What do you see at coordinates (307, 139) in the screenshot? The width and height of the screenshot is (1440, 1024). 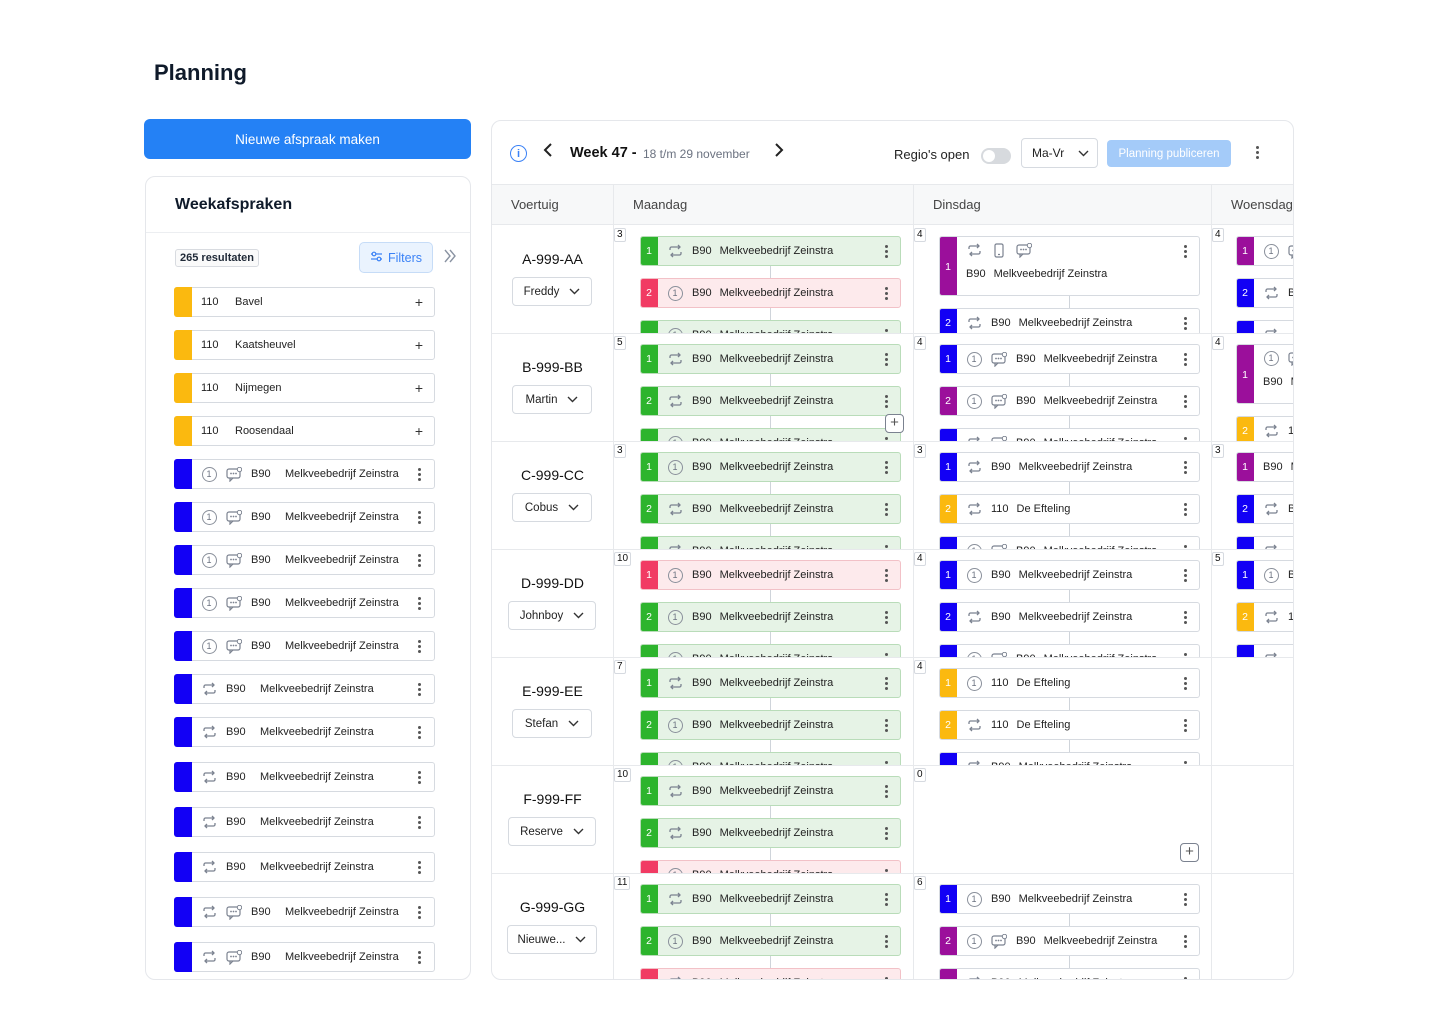 I see `new-appointment-button: Nieuwe afspraak maken` at bounding box center [307, 139].